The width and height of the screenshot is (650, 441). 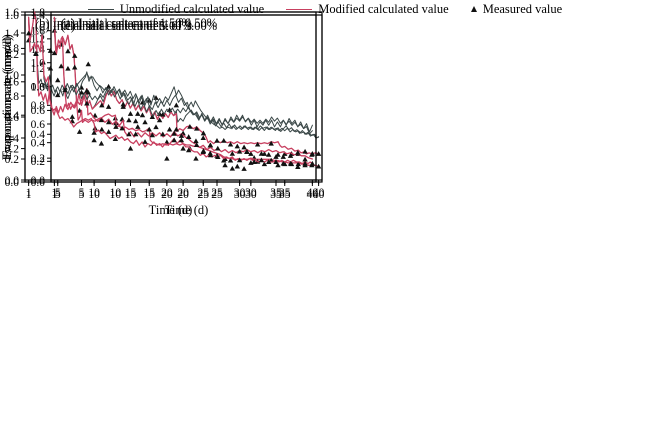 What do you see at coordinates (12, 55) in the screenshot?
I see `svg-text: 1.2` at bounding box center [12, 55].